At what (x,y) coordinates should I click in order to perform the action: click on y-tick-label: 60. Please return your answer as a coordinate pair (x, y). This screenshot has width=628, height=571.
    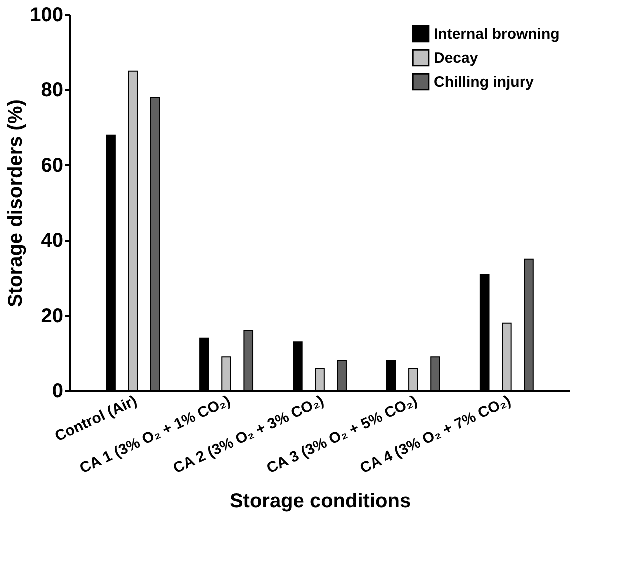
    Looking at the image, I should click on (52, 165).